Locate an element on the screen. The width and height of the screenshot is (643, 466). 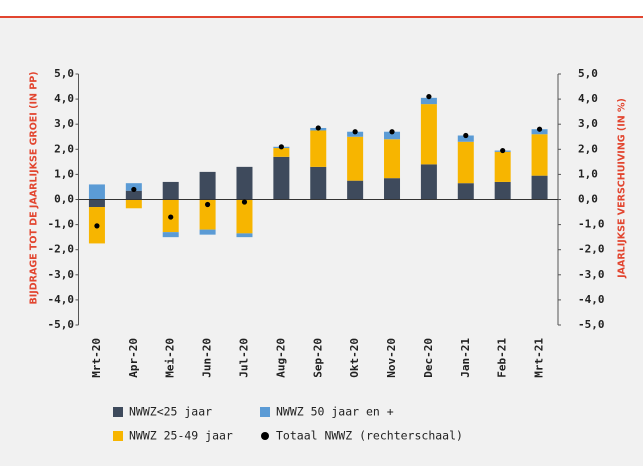
x-tick-label: Mrt-21 is located at coordinates (539, 358).